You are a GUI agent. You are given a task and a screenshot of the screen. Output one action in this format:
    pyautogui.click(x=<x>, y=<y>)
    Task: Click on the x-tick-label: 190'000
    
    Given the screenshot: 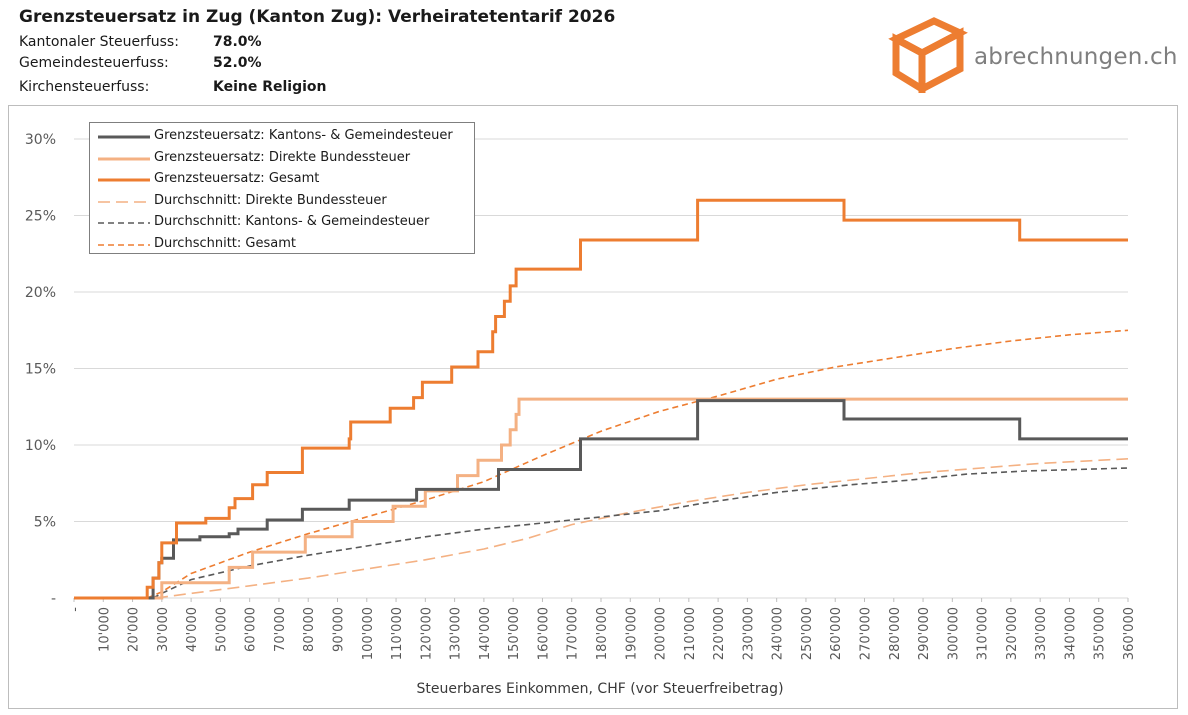 What is the action you would take?
    pyautogui.click(x=631, y=633)
    